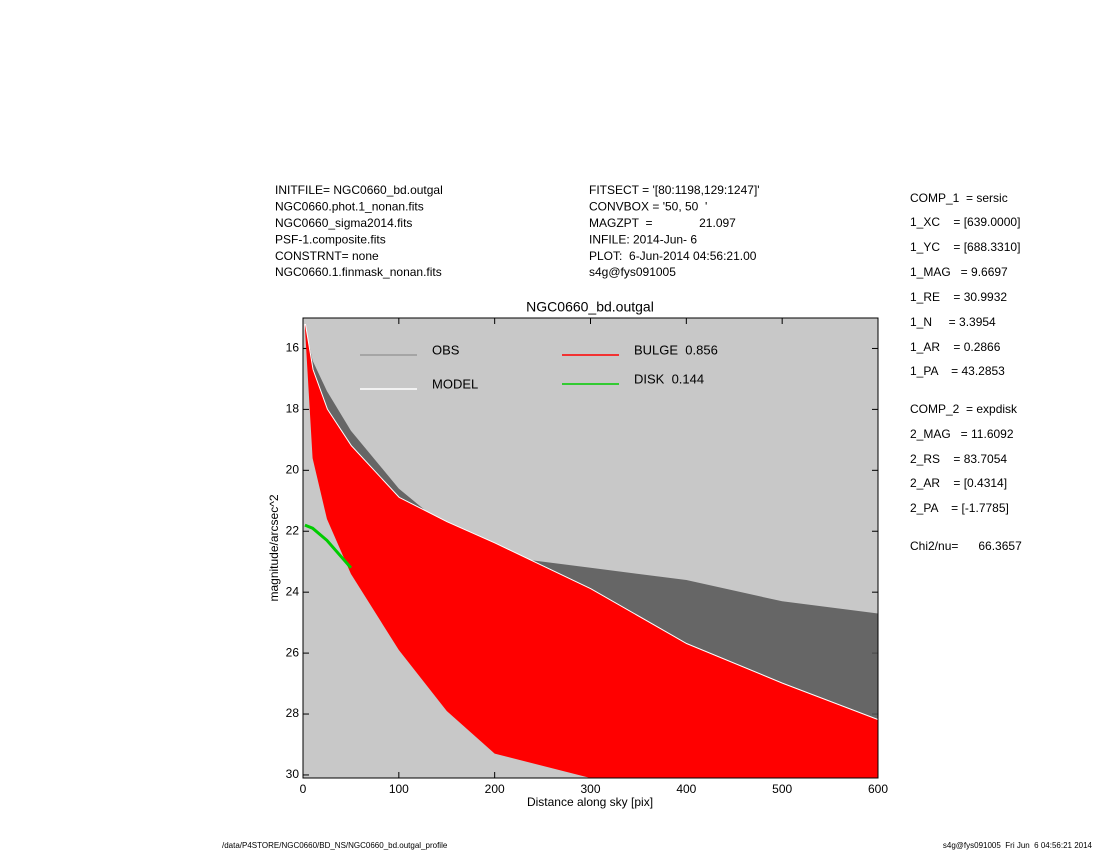 The height and width of the screenshot is (850, 1100). Describe the element at coordinates (957, 371) in the screenshot. I see `parameter-line: 1_PA = 43.2853` at that location.